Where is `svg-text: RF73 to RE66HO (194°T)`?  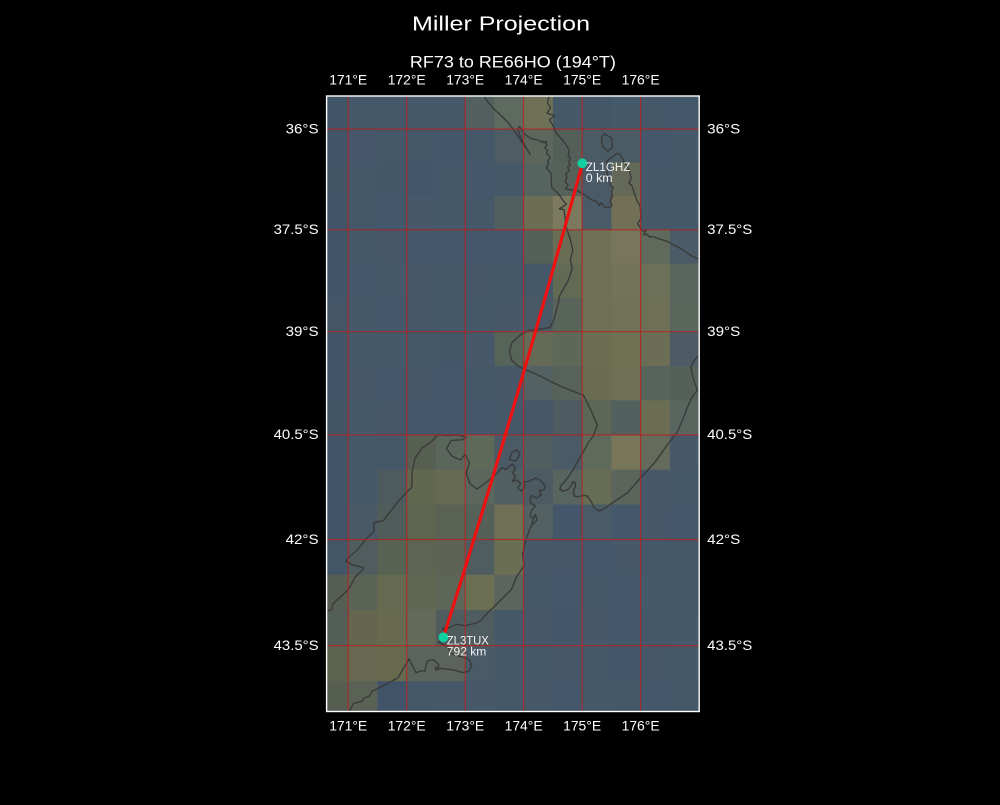 svg-text: RF73 to RE66HO (194°T) is located at coordinates (513, 62).